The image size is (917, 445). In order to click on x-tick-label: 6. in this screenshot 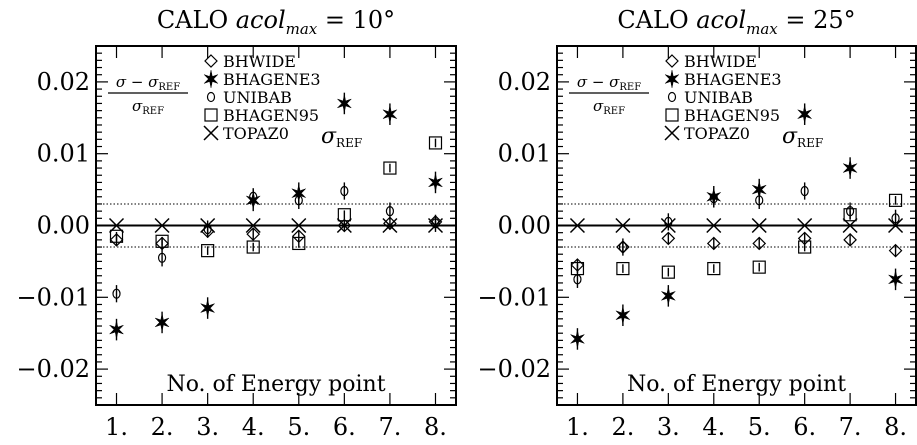, I will do `click(804, 427)`.